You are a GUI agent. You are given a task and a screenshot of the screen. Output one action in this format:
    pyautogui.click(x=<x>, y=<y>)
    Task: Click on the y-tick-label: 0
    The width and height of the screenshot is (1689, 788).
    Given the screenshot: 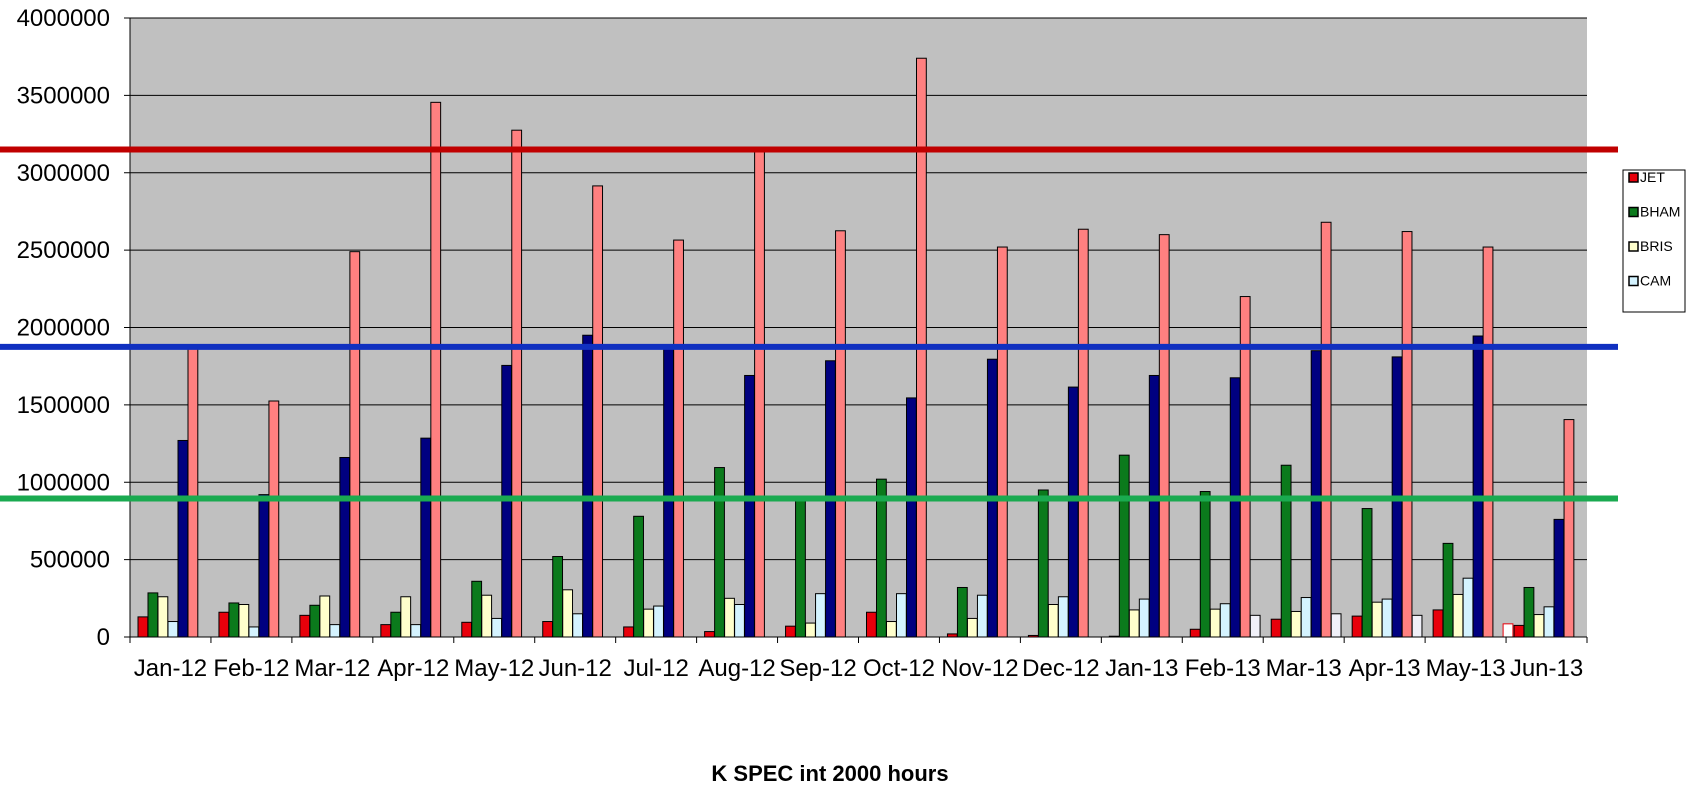 What is the action you would take?
    pyautogui.click(x=103, y=637)
    